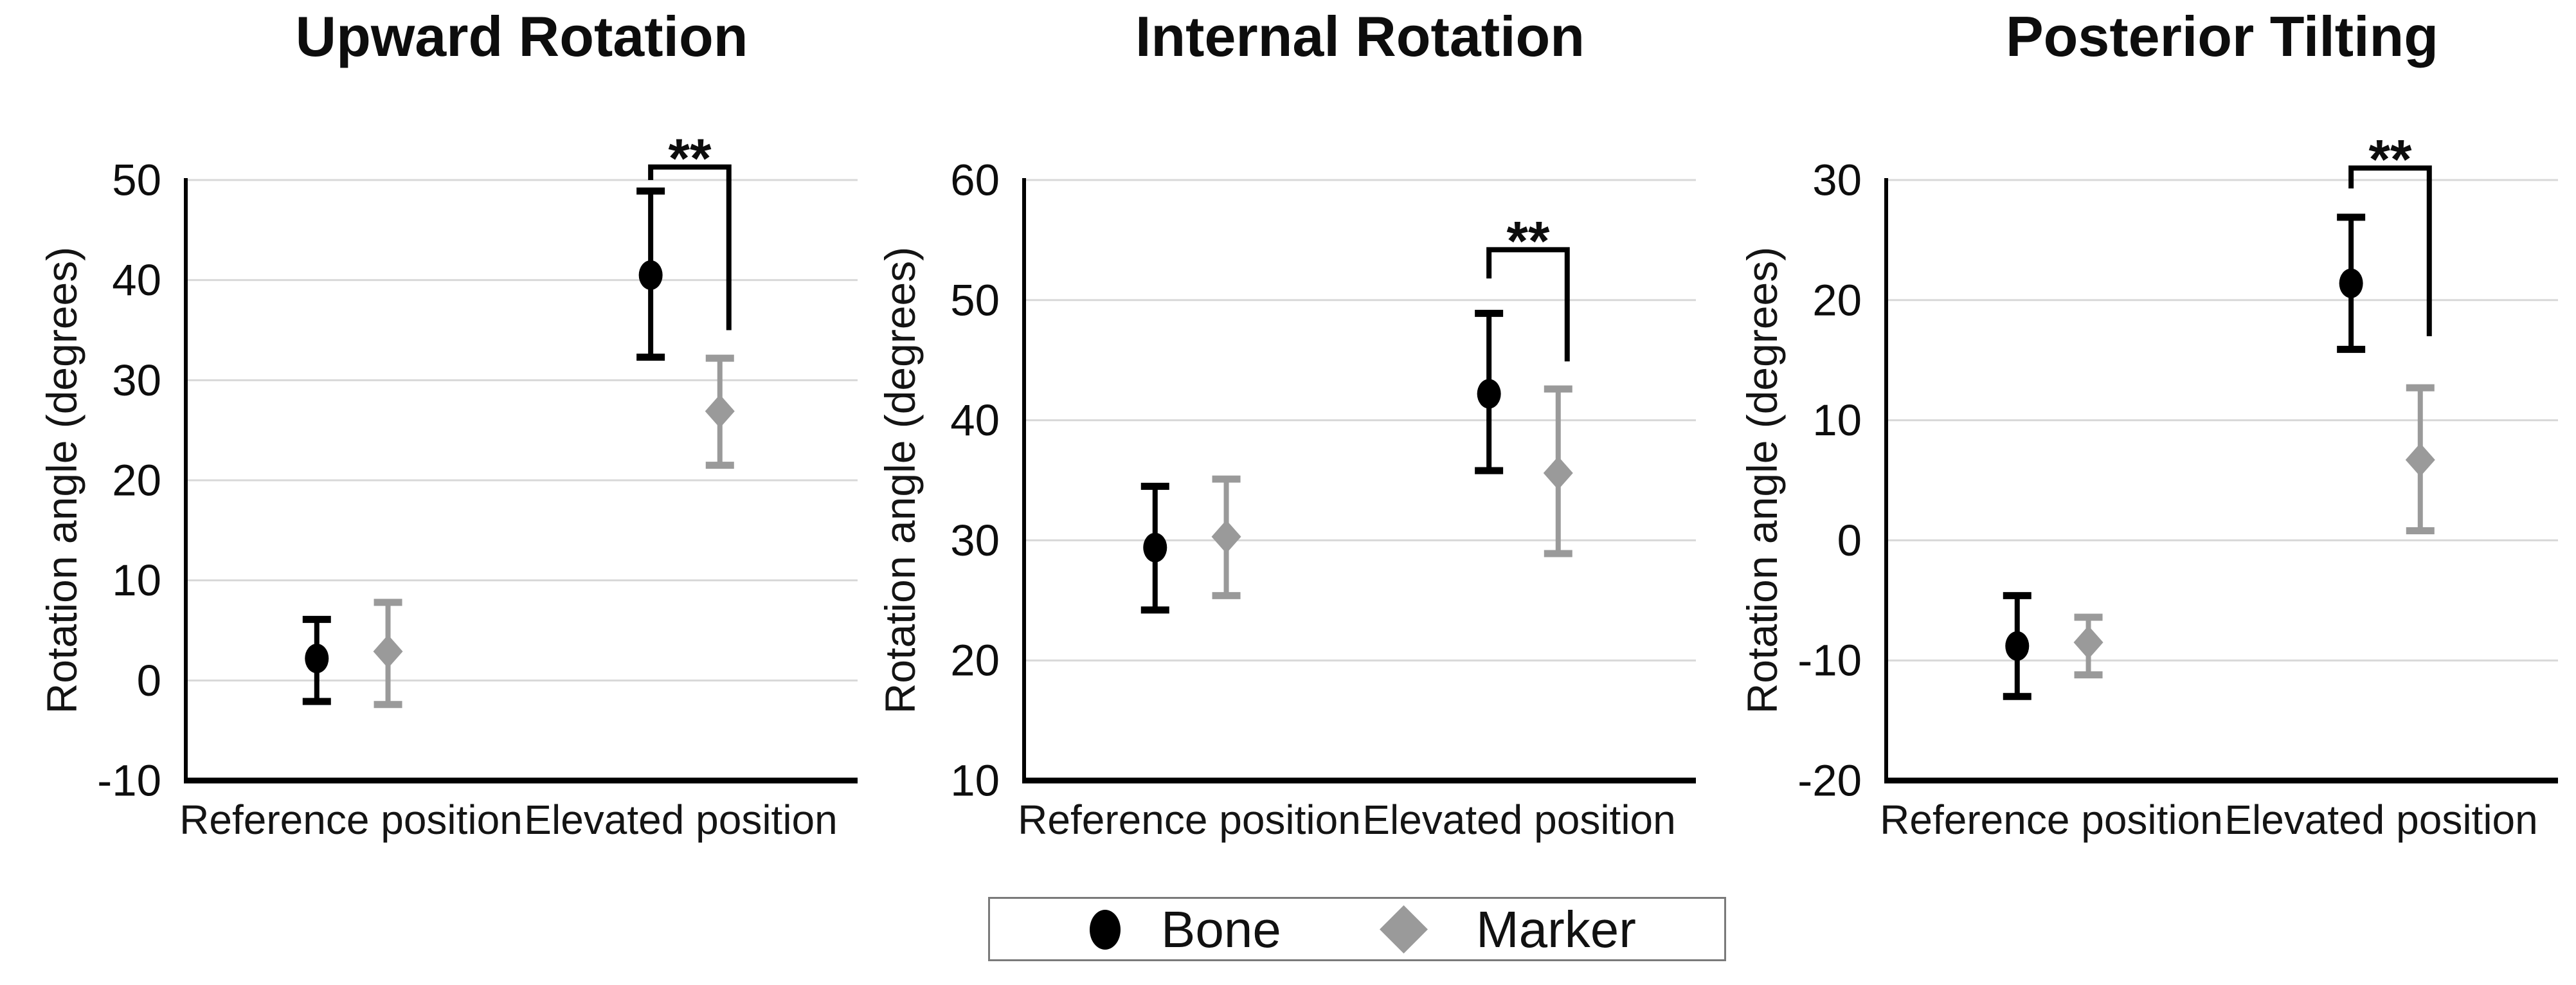 Image resolution: width=2576 pixels, height=985 pixels. Describe the element at coordinates (975, 180) in the screenshot. I see `y-tick-label: 60` at that location.